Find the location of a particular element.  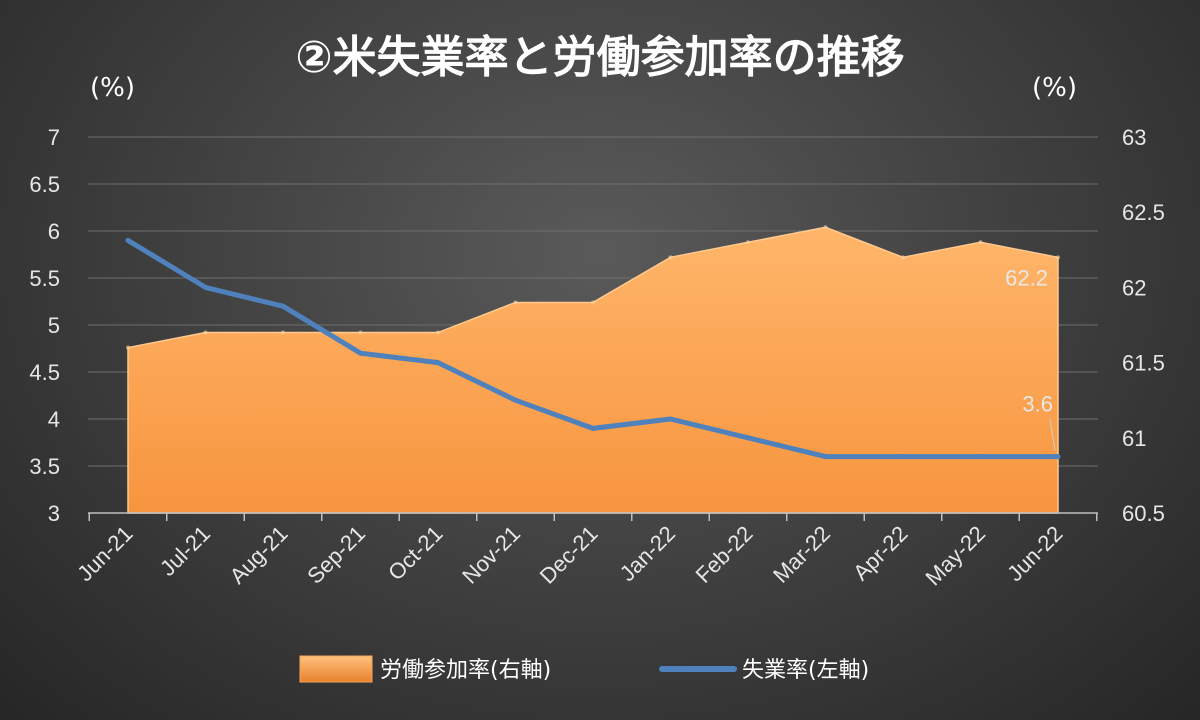

x-tick-label: Jun-21 is located at coordinates (104, 553).